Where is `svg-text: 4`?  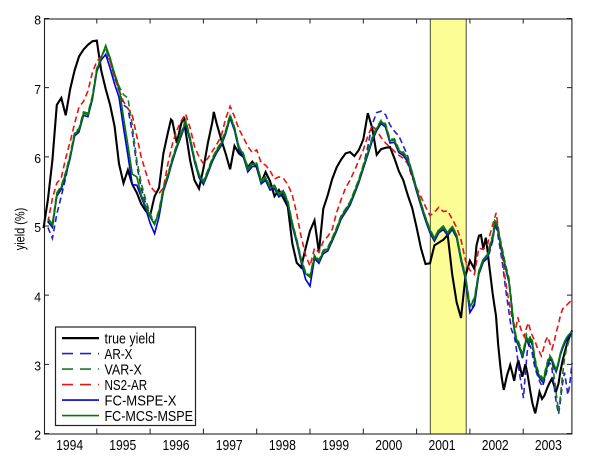 svg-text: 4 is located at coordinates (37, 296).